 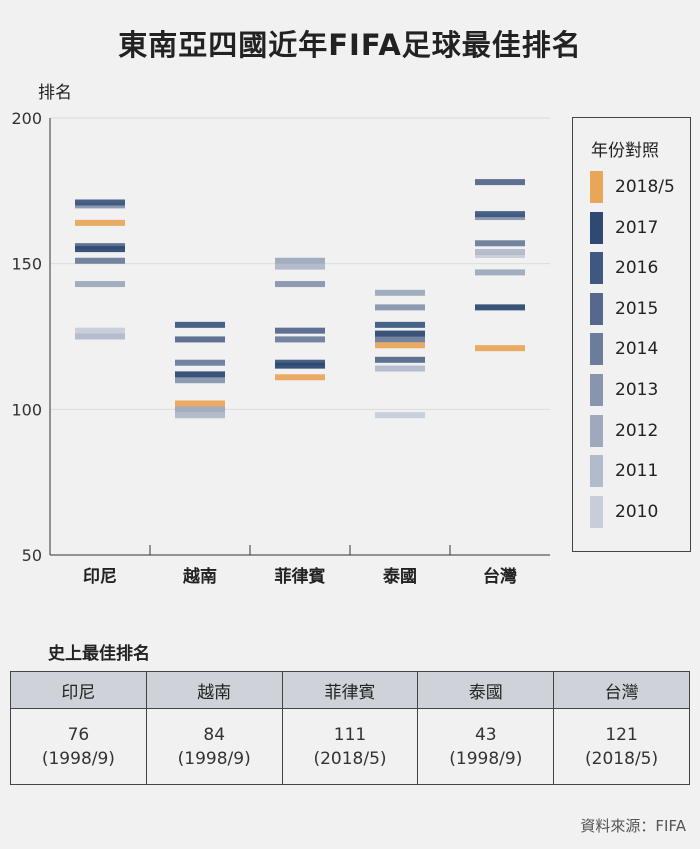 What do you see at coordinates (485, 734) in the screenshot?
I see `rank-value: 43` at bounding box center [485, 734].